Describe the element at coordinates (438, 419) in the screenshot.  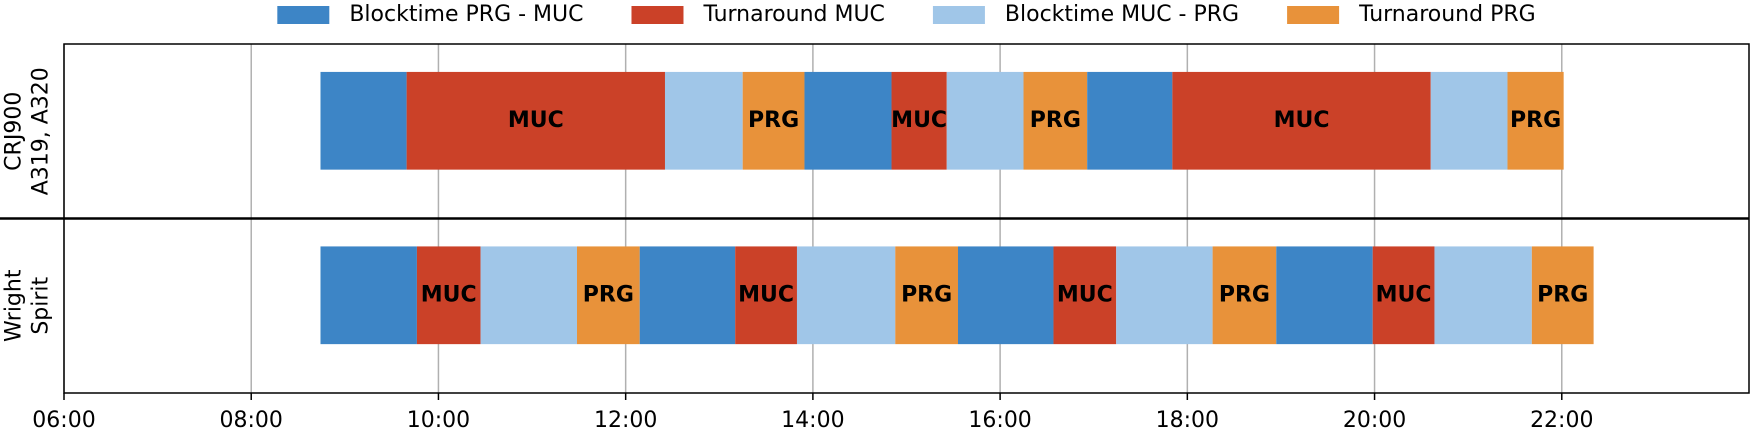
I see `x-tick-label: 10:00` at that location.